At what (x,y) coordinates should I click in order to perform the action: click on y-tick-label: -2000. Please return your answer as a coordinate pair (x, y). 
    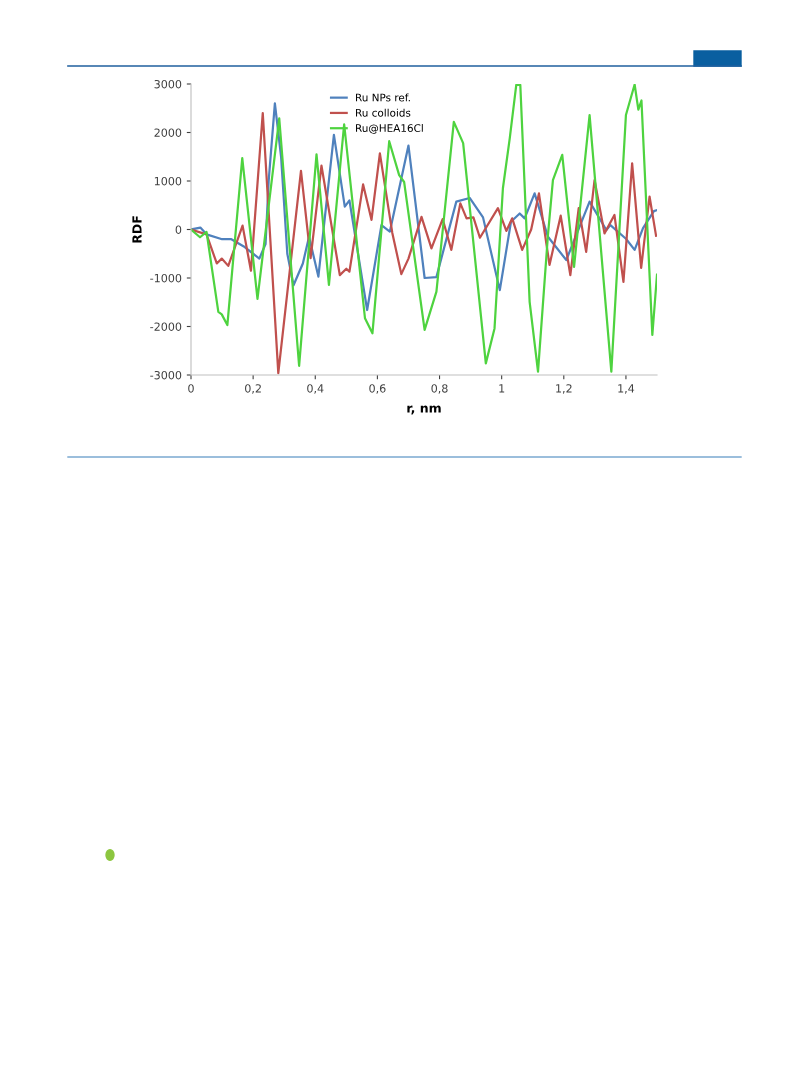
    Looking at the image, I should click on (166, 326).